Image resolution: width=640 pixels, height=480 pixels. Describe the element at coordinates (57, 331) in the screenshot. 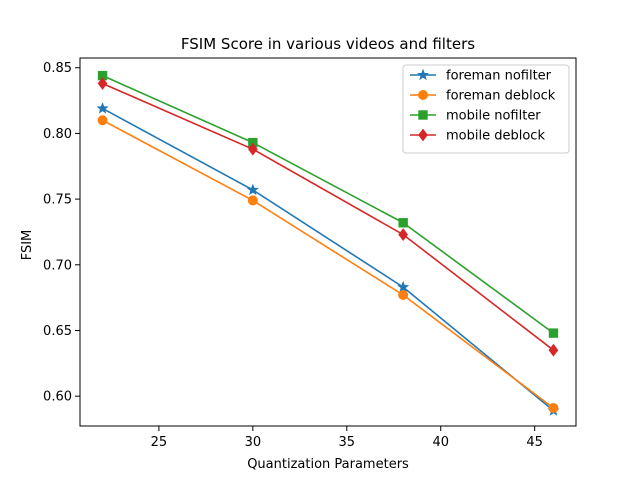

I see `y-tick-label: 0.65` at that location.